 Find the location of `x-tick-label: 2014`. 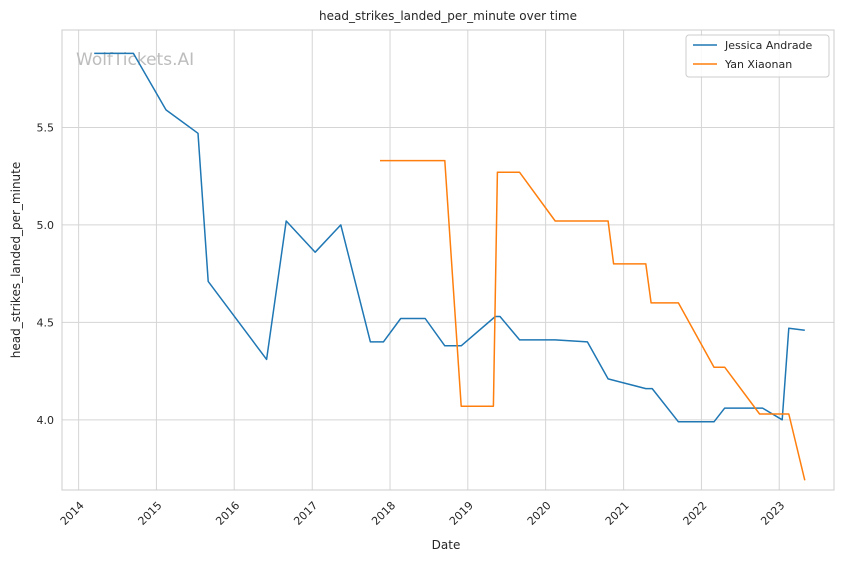

x-tick-label: 2014 is located at coordinates (72, 513).